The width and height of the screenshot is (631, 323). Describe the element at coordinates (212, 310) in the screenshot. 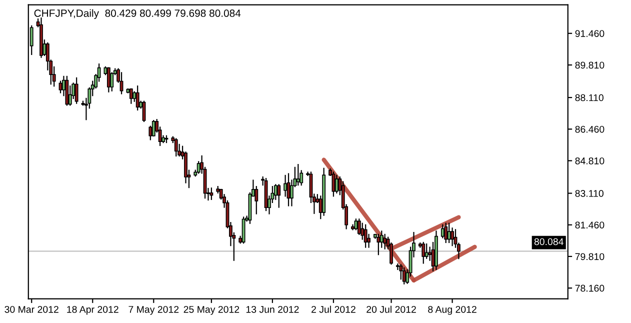

I see `x-tick-label: 25 May 2012` at that location.